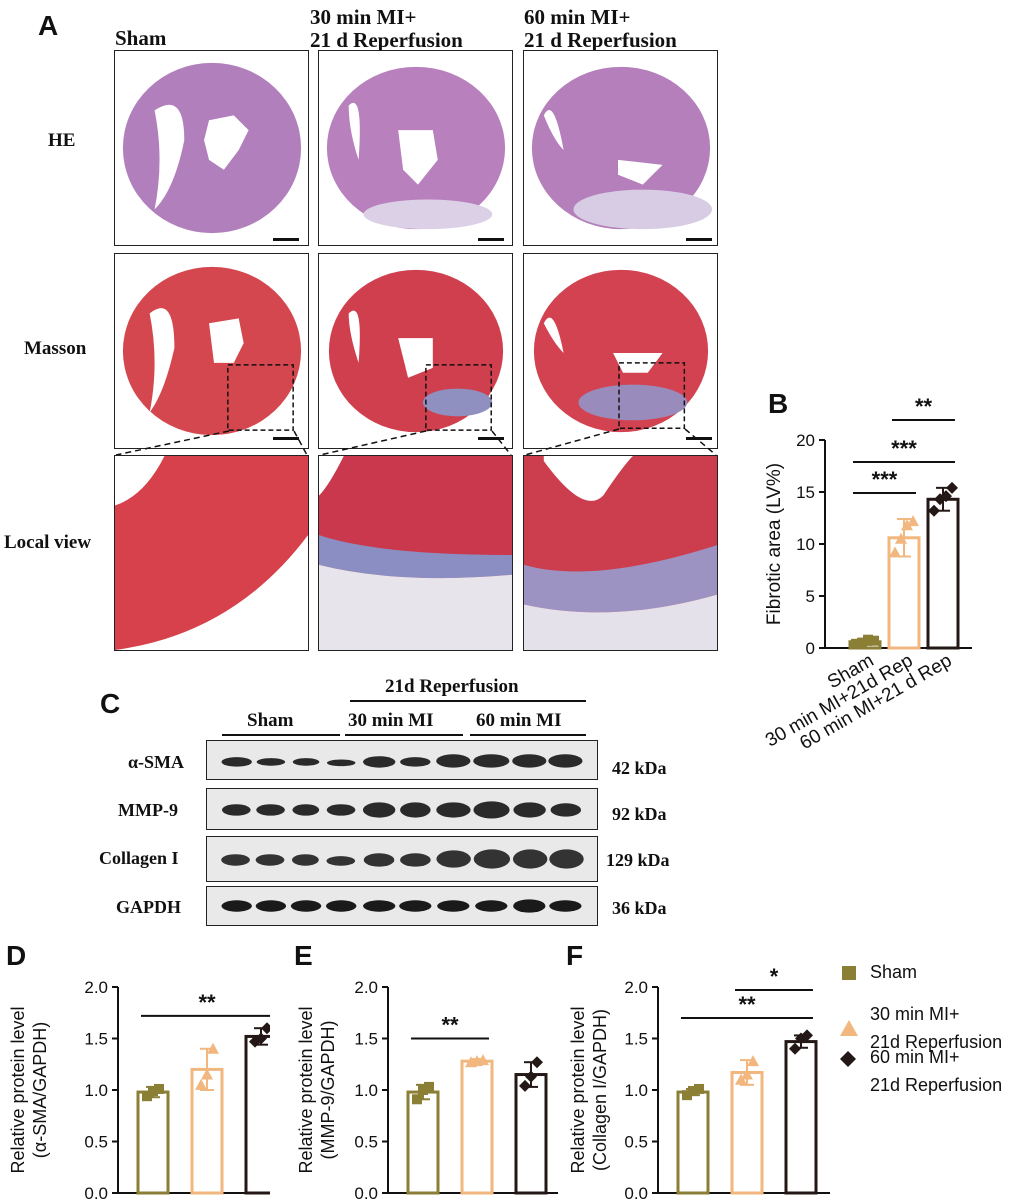  I want to click on kda-label-asma: 42 kDa, so click(639, 768).